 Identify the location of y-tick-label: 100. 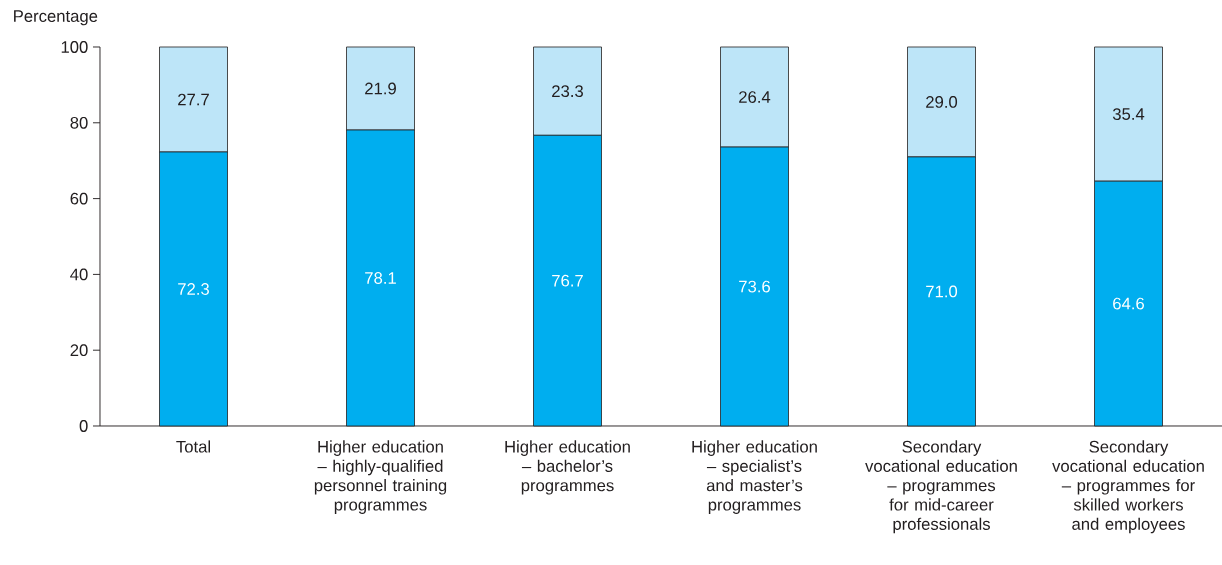
(74, 47).